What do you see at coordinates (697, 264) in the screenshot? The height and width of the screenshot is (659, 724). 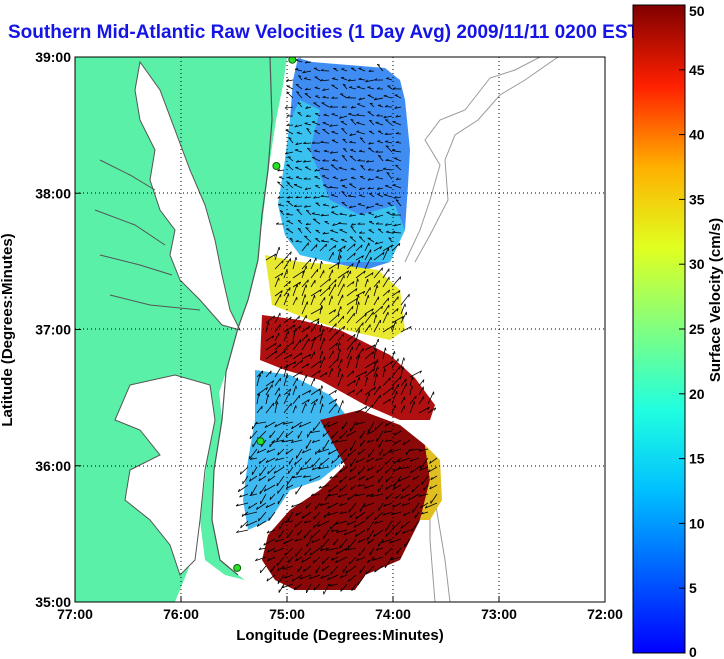 I see `colorbar-tick-label: 30` at bounding box center [697, 264].